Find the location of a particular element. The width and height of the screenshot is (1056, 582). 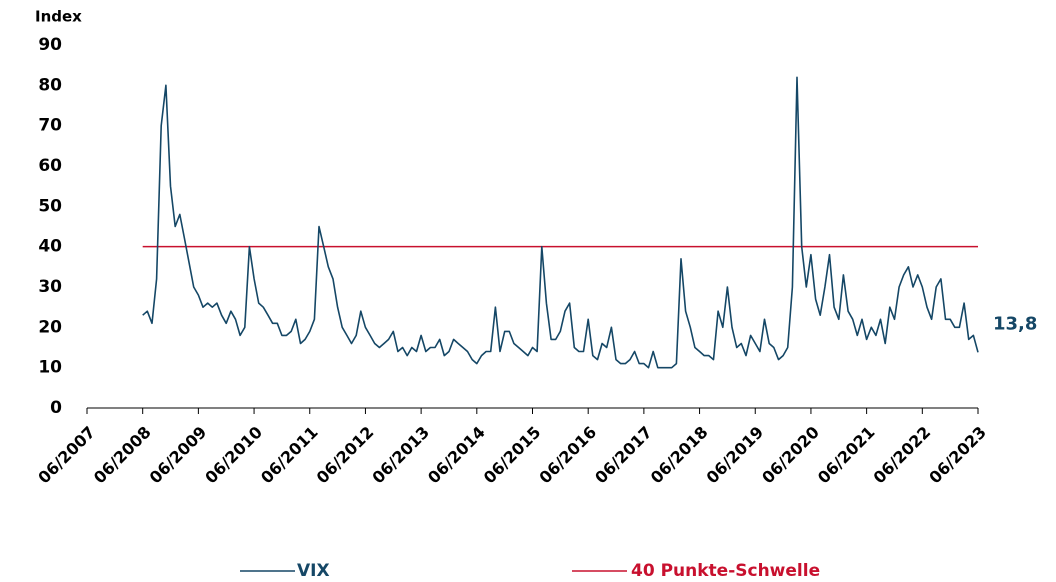

end-value-label: 13,8 is located at coordinates (1015, 323).